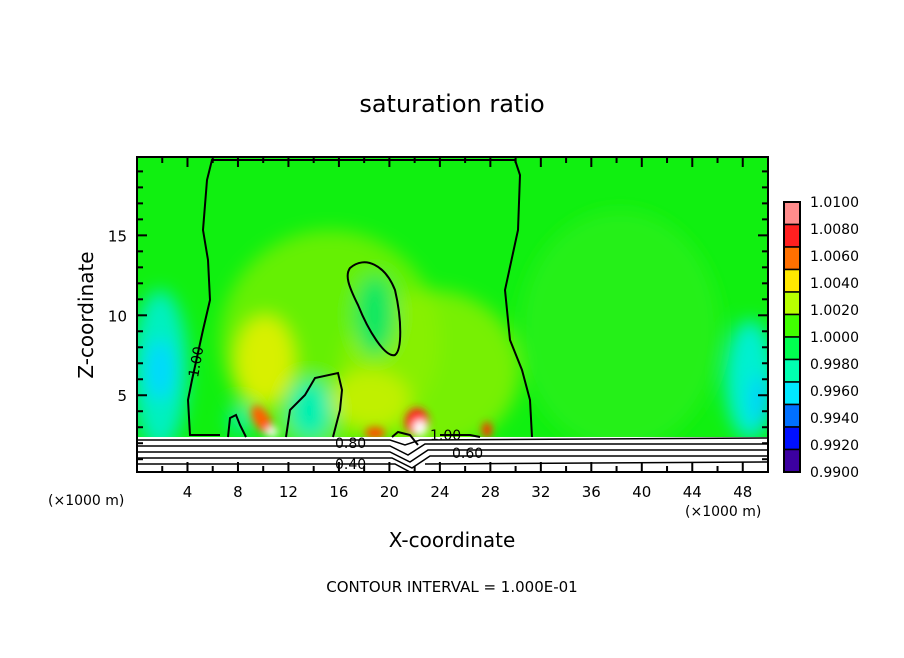 The image size is (904, 658). I want to click on x-tick-label: 4, so click(188, 492).